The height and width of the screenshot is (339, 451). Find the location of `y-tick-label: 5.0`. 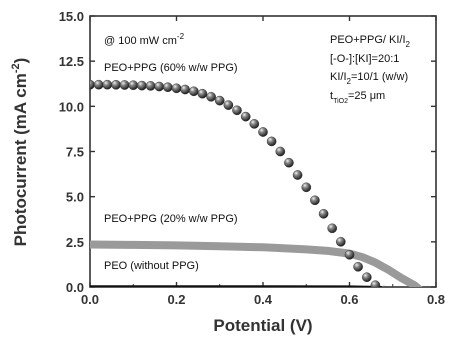

y-tick-label: 5.0 is located at coordinates (75, 197).